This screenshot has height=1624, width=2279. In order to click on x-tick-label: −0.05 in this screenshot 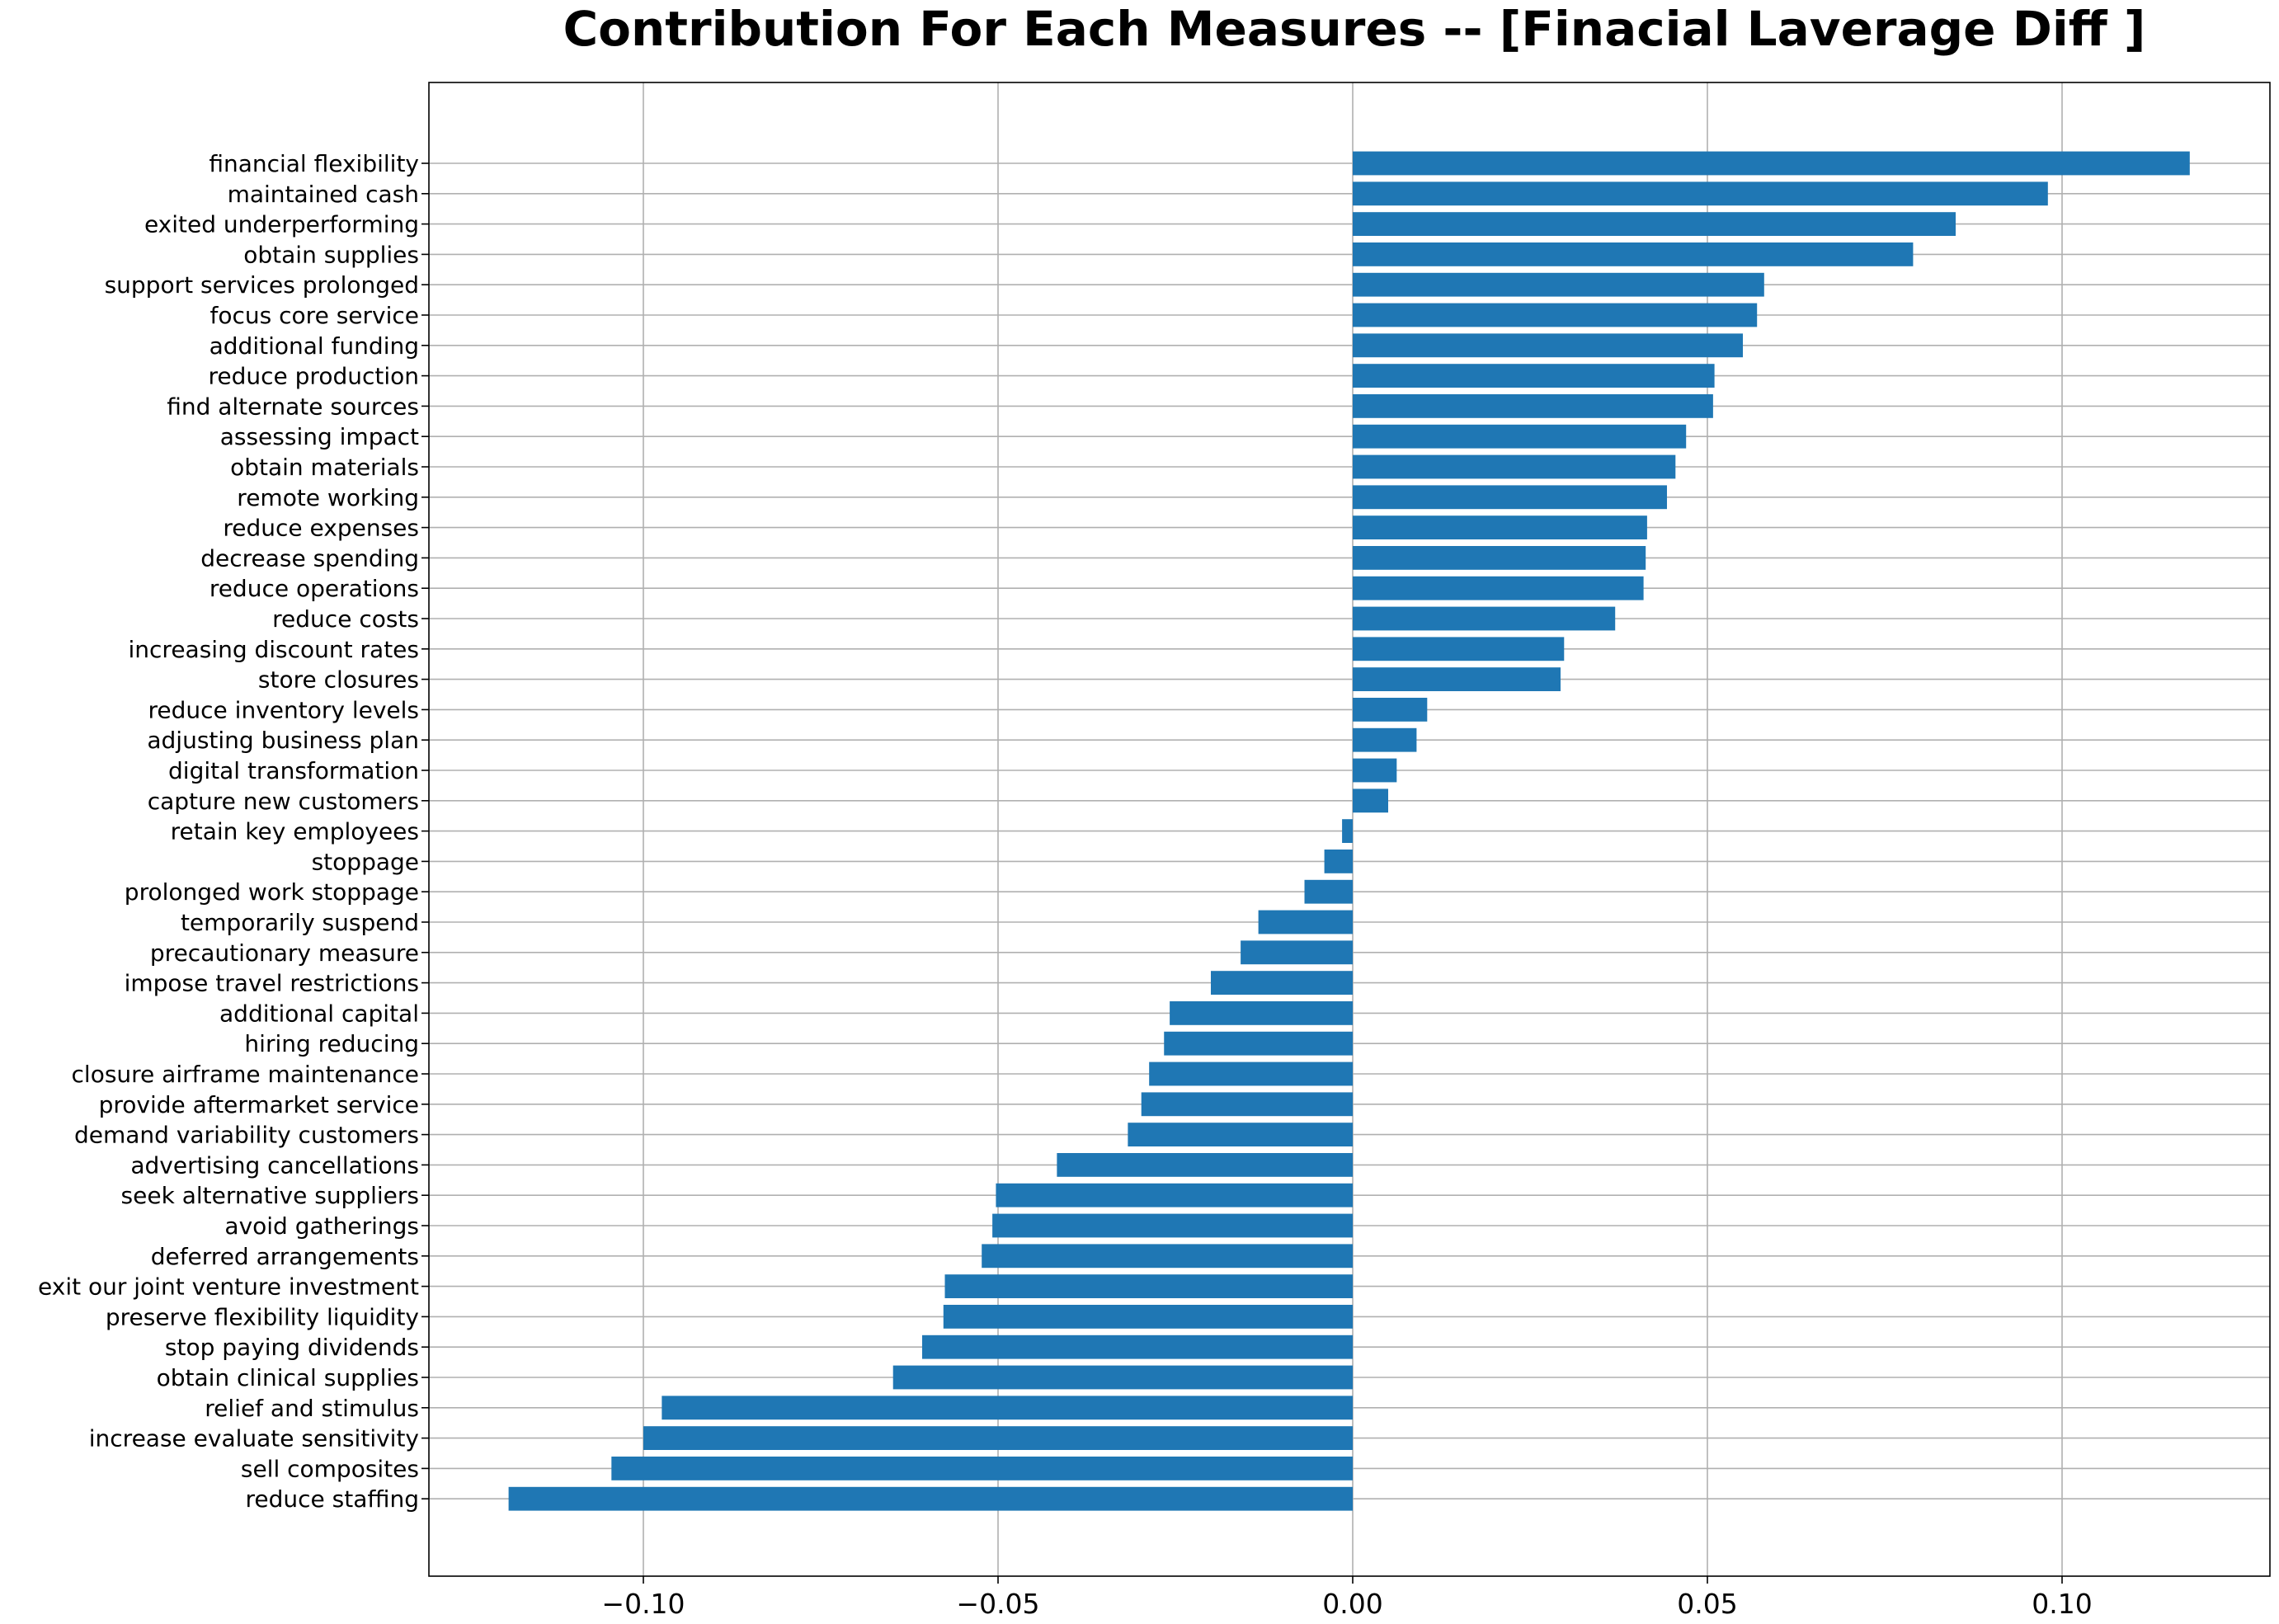, I will do `click(997, 1604)`.